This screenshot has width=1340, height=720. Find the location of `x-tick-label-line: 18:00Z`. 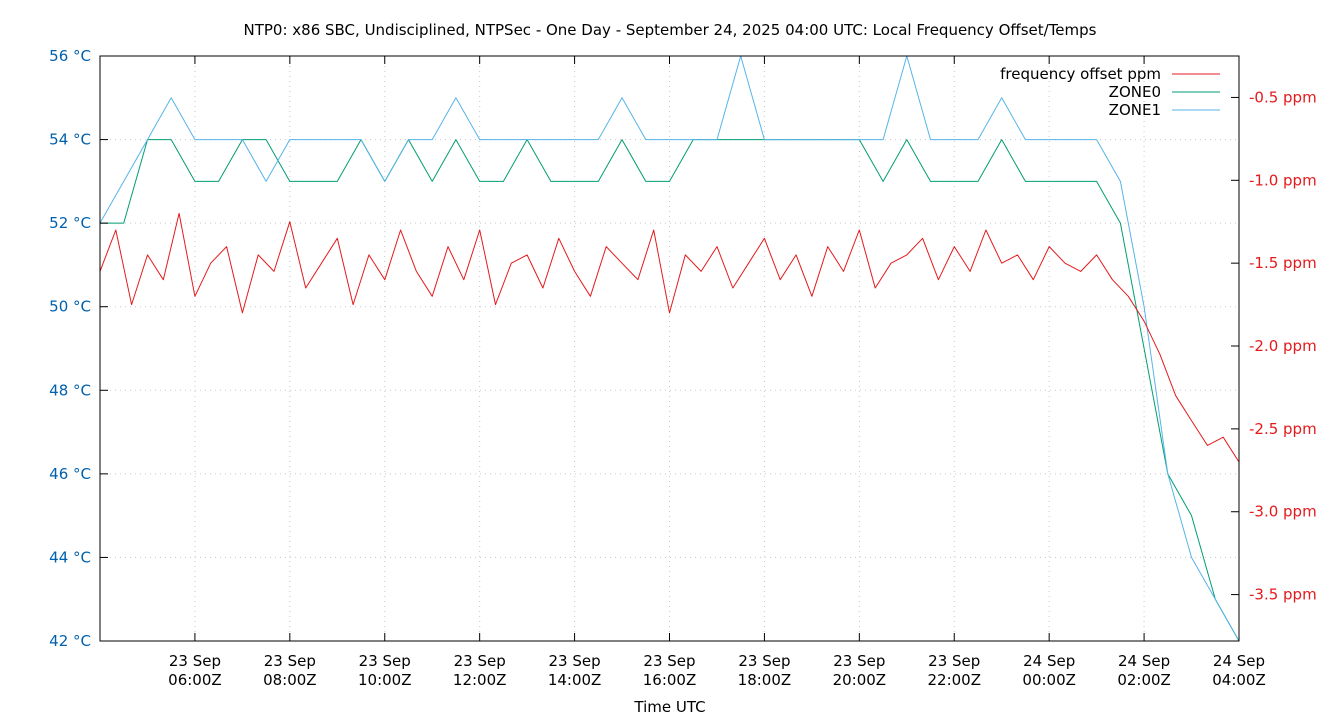

x-tick-label-line: 18:00Z is located at coordinates (765, 680).